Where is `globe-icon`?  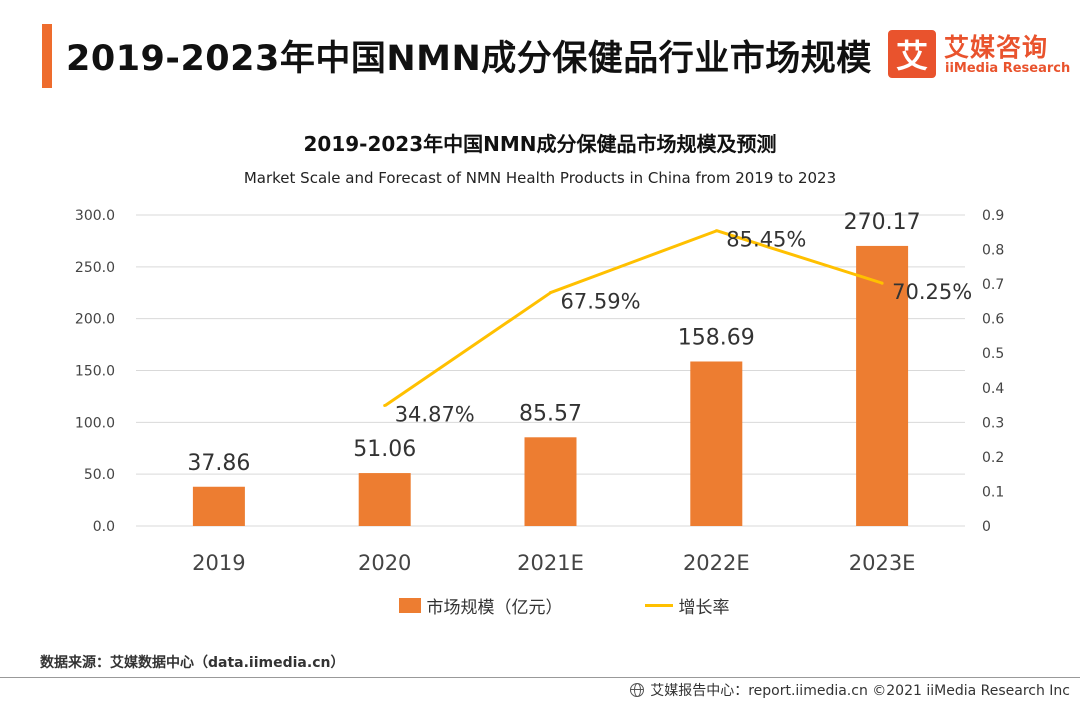
globe-icon is located at coordinates (637, 690).